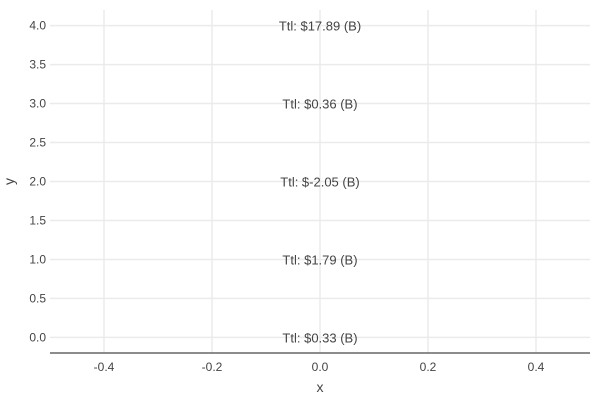 The height and width of the screenshot is (400, 600). What do you see at coordinates (212, 367) in the screenshot?
I see `x-tick-label: -0.2` at bounding box center [212, 367].